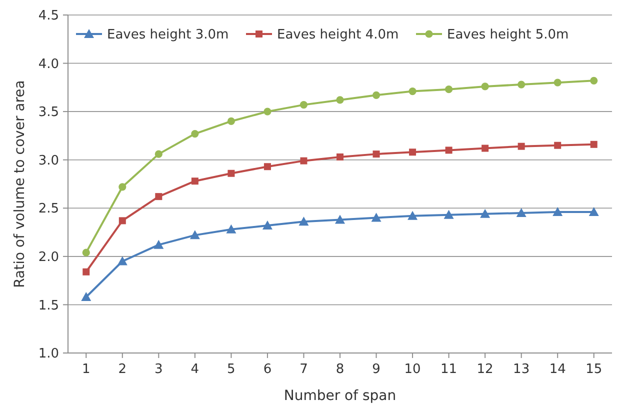 This screenshot has height=414, width=619. What do you see at coordinates (521, 369) in the screenshot?
I see `x-tick-label: 13` at bounding box center [521, 369].